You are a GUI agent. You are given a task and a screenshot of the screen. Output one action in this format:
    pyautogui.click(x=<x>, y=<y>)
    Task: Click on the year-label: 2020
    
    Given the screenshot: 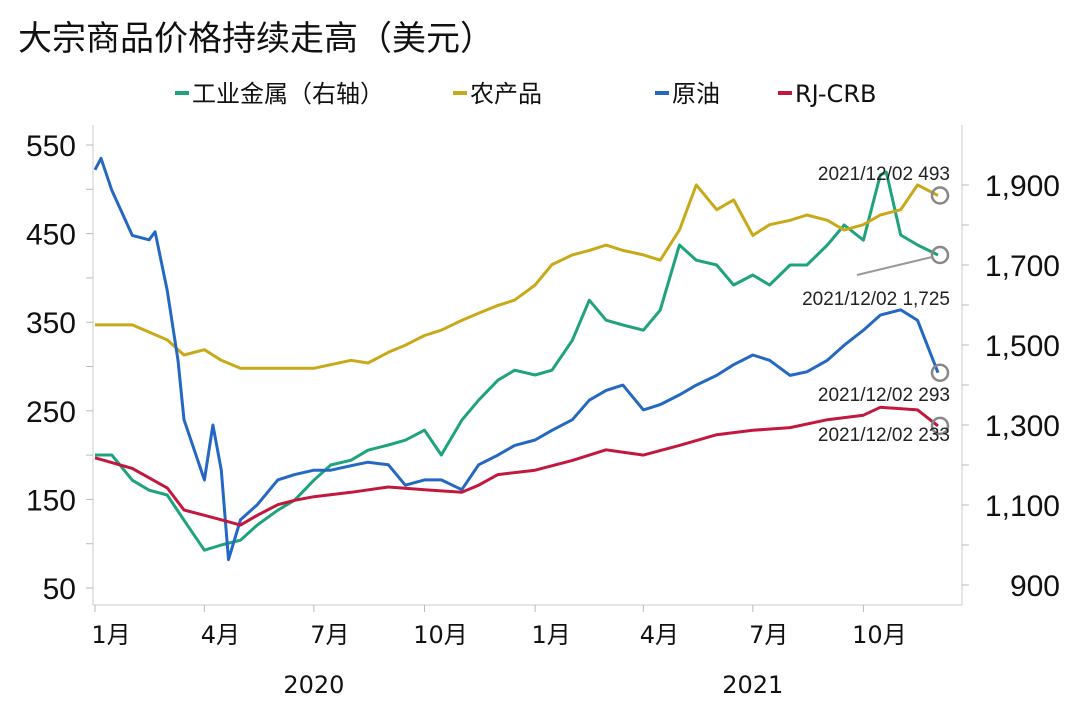 What is the action you would take?
    pyautogui.click(x=313, y=685)
    